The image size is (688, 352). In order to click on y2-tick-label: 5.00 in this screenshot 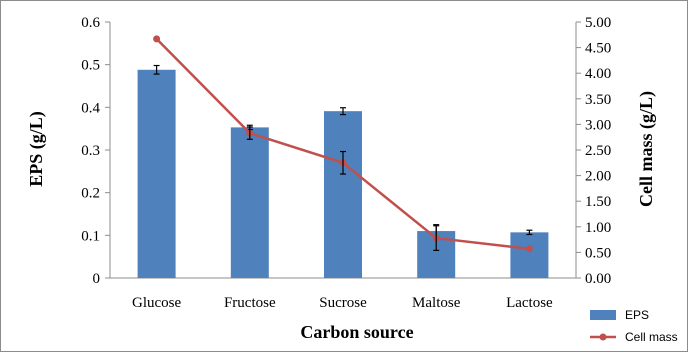, I will do `click(598, 23)`.